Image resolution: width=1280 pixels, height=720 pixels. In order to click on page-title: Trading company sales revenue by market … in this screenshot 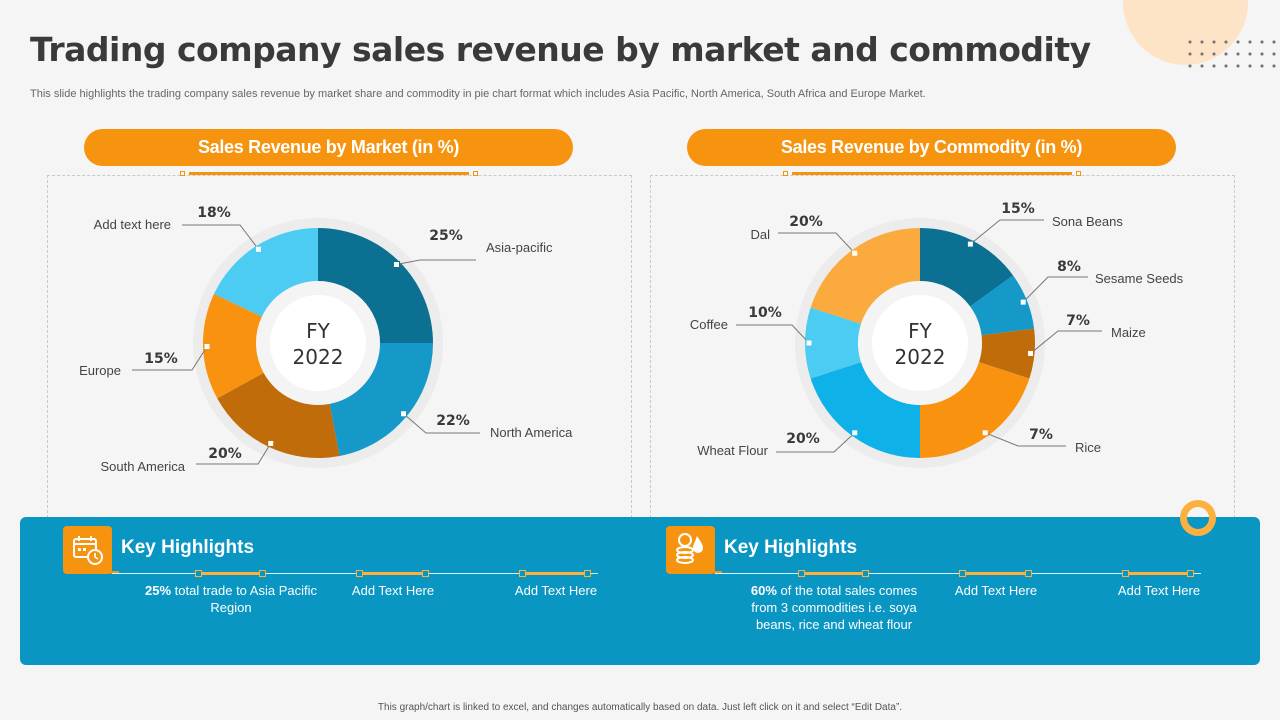, I will do `click(560, 49)`.